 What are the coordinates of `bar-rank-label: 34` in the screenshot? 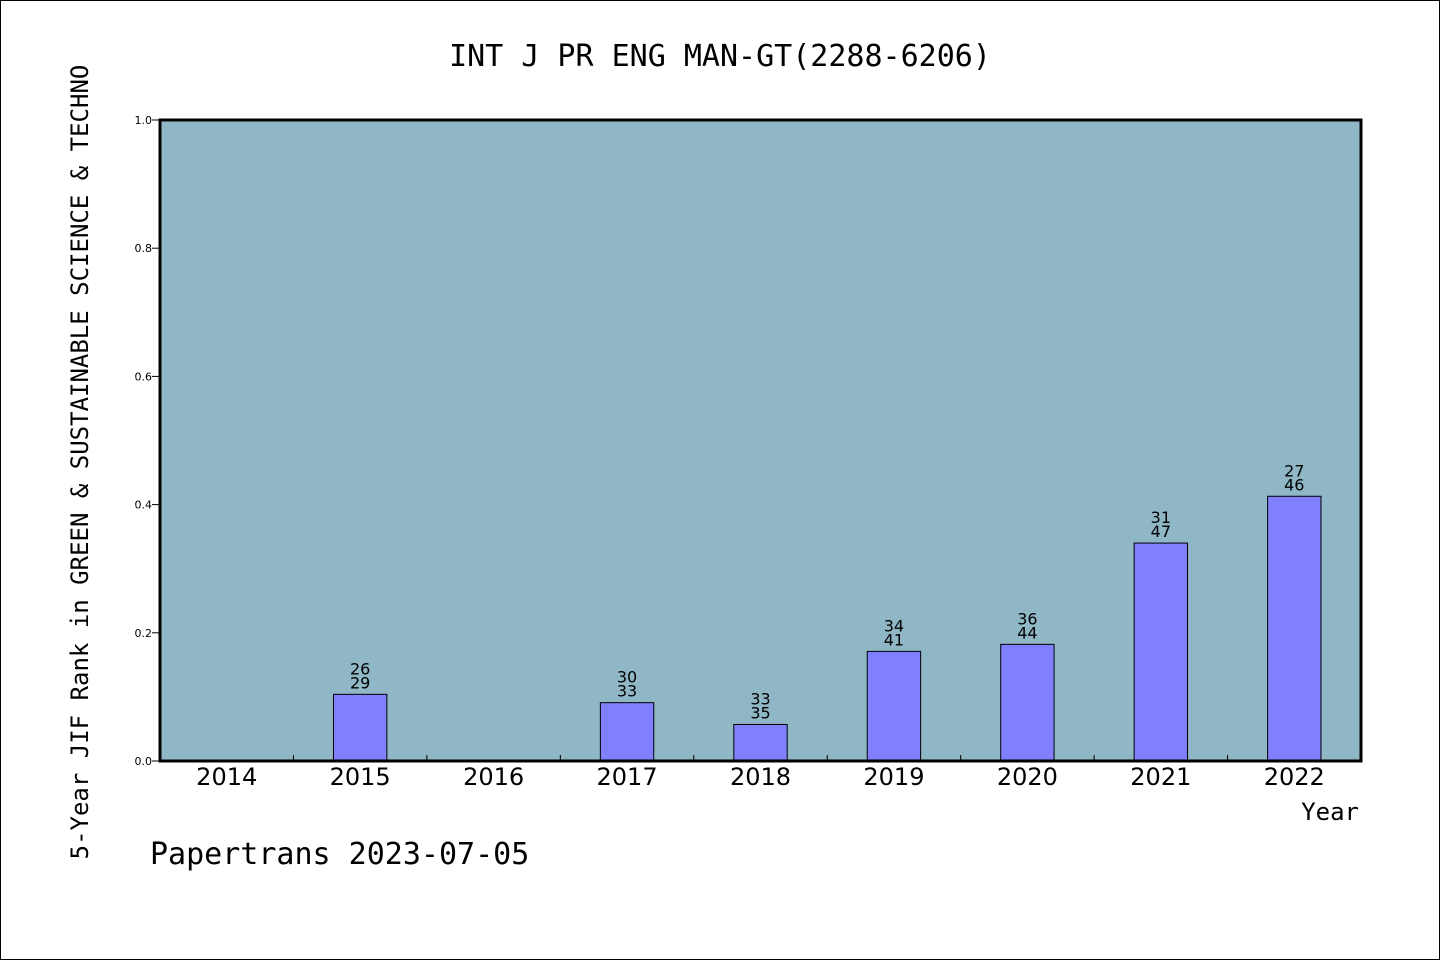 It's located at (894, 625).